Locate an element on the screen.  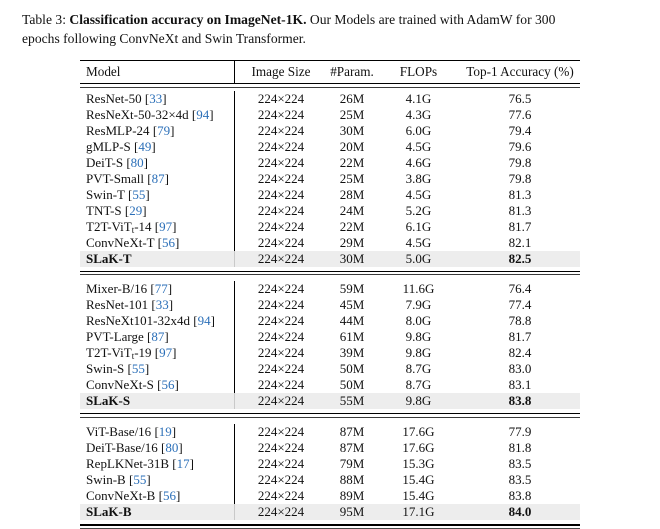
model-name: ConvNeXt-T is located at coordinates (120, 242).